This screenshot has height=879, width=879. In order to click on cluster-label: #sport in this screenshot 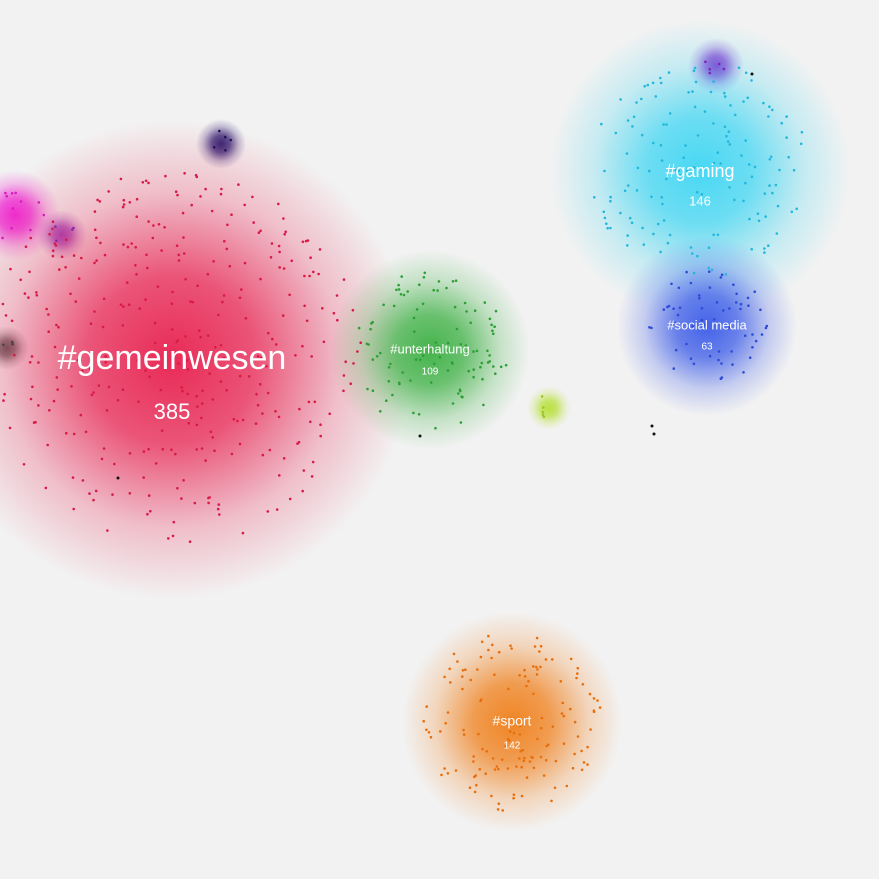, I will do `click(512, 721)`.